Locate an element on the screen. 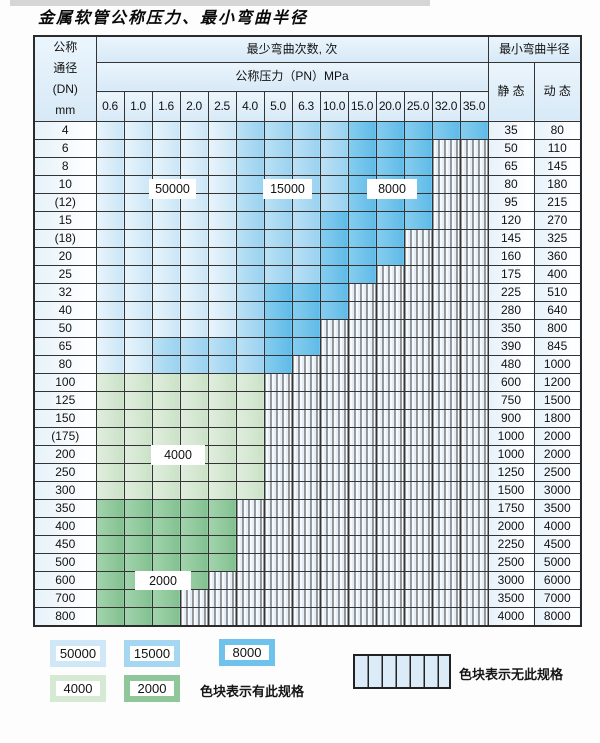  dn-column-header: 公称 通径 (DN) mm is located at coordinates (65, 78).